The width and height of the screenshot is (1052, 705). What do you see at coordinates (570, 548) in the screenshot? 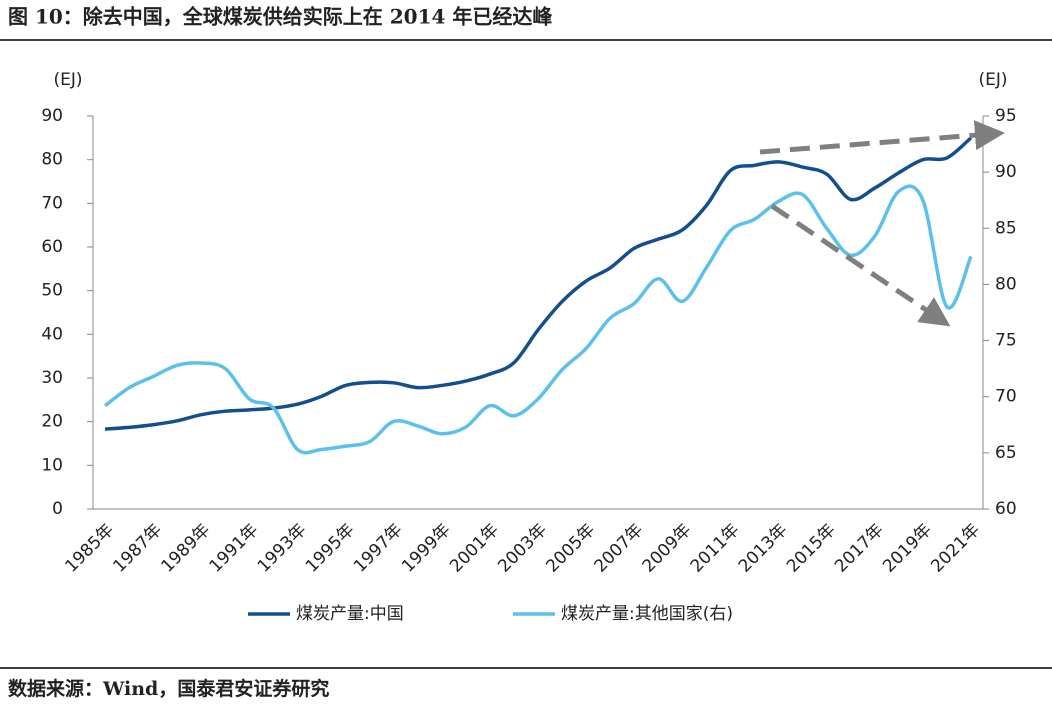
I see `x-tick-label: 2005年` at bounding box center [570, 548].